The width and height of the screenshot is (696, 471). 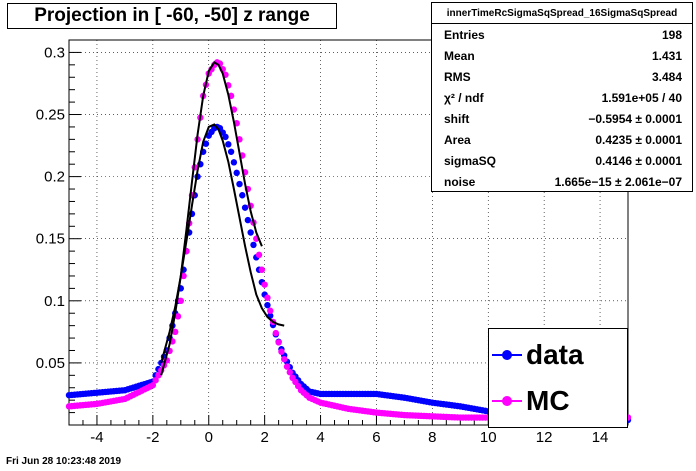 What do you see at coordinates (54, 52) in the screenshot?
I see `y-tick-label: 0.3` at bounding box center [54, 52].